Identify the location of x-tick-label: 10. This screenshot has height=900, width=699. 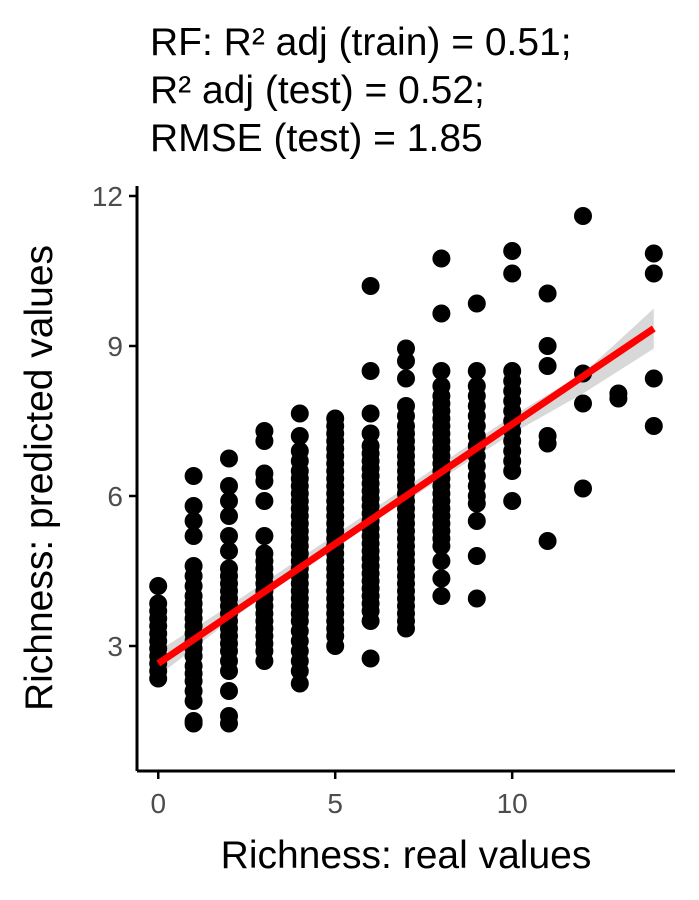
(512, 803).